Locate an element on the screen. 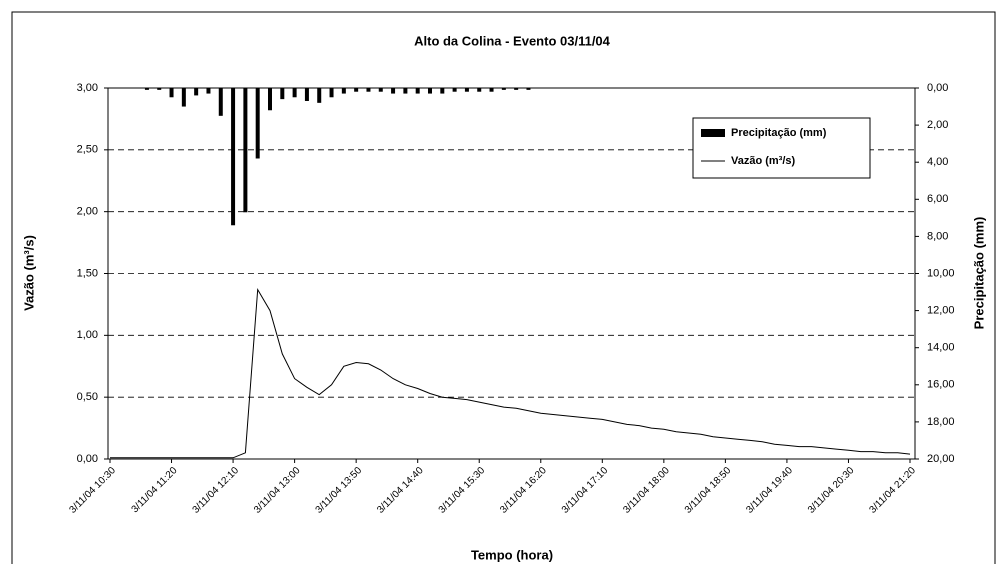  y2-axis-title: Precipitação (mm) is located at coordinates (978, 273).